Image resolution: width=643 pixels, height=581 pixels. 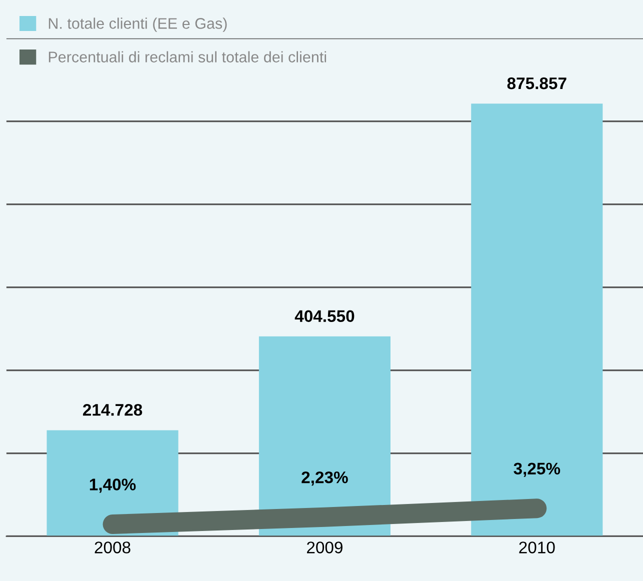 I want to click on x-tick-label: 2010, so click(x=537, y=548).